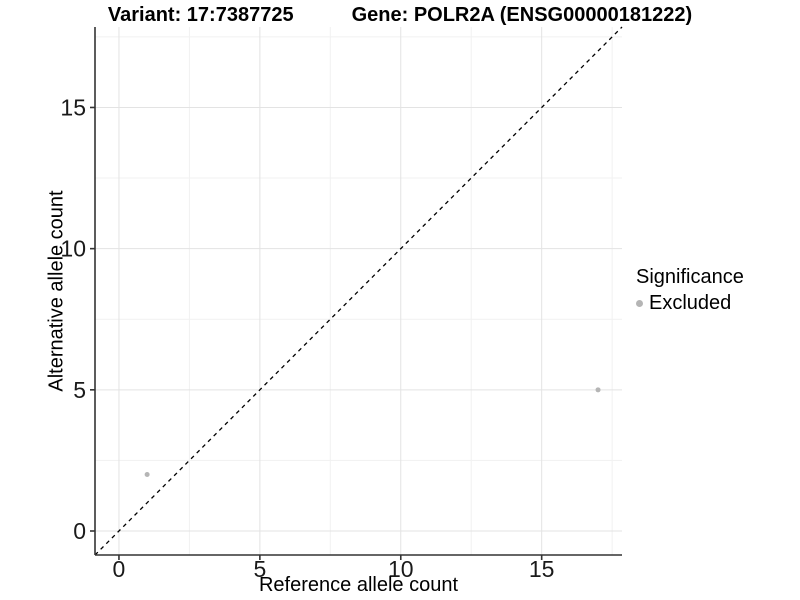  Describe the element at coordinates (259, 569) in the screenshot. I see `x-tick-label: 5` at that location.